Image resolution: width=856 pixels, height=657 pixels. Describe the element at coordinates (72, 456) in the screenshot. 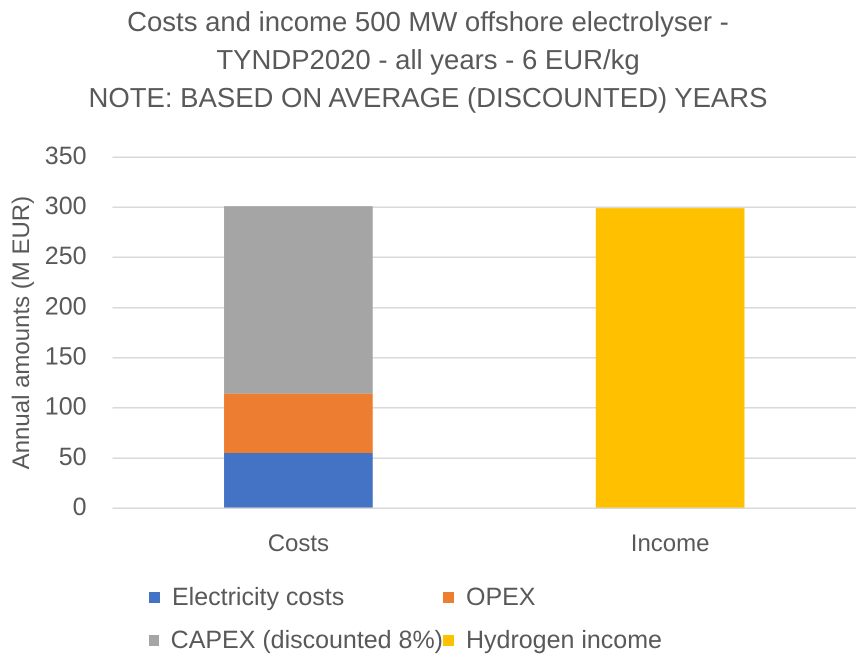

I see `y-tick-label: 50` at that location.